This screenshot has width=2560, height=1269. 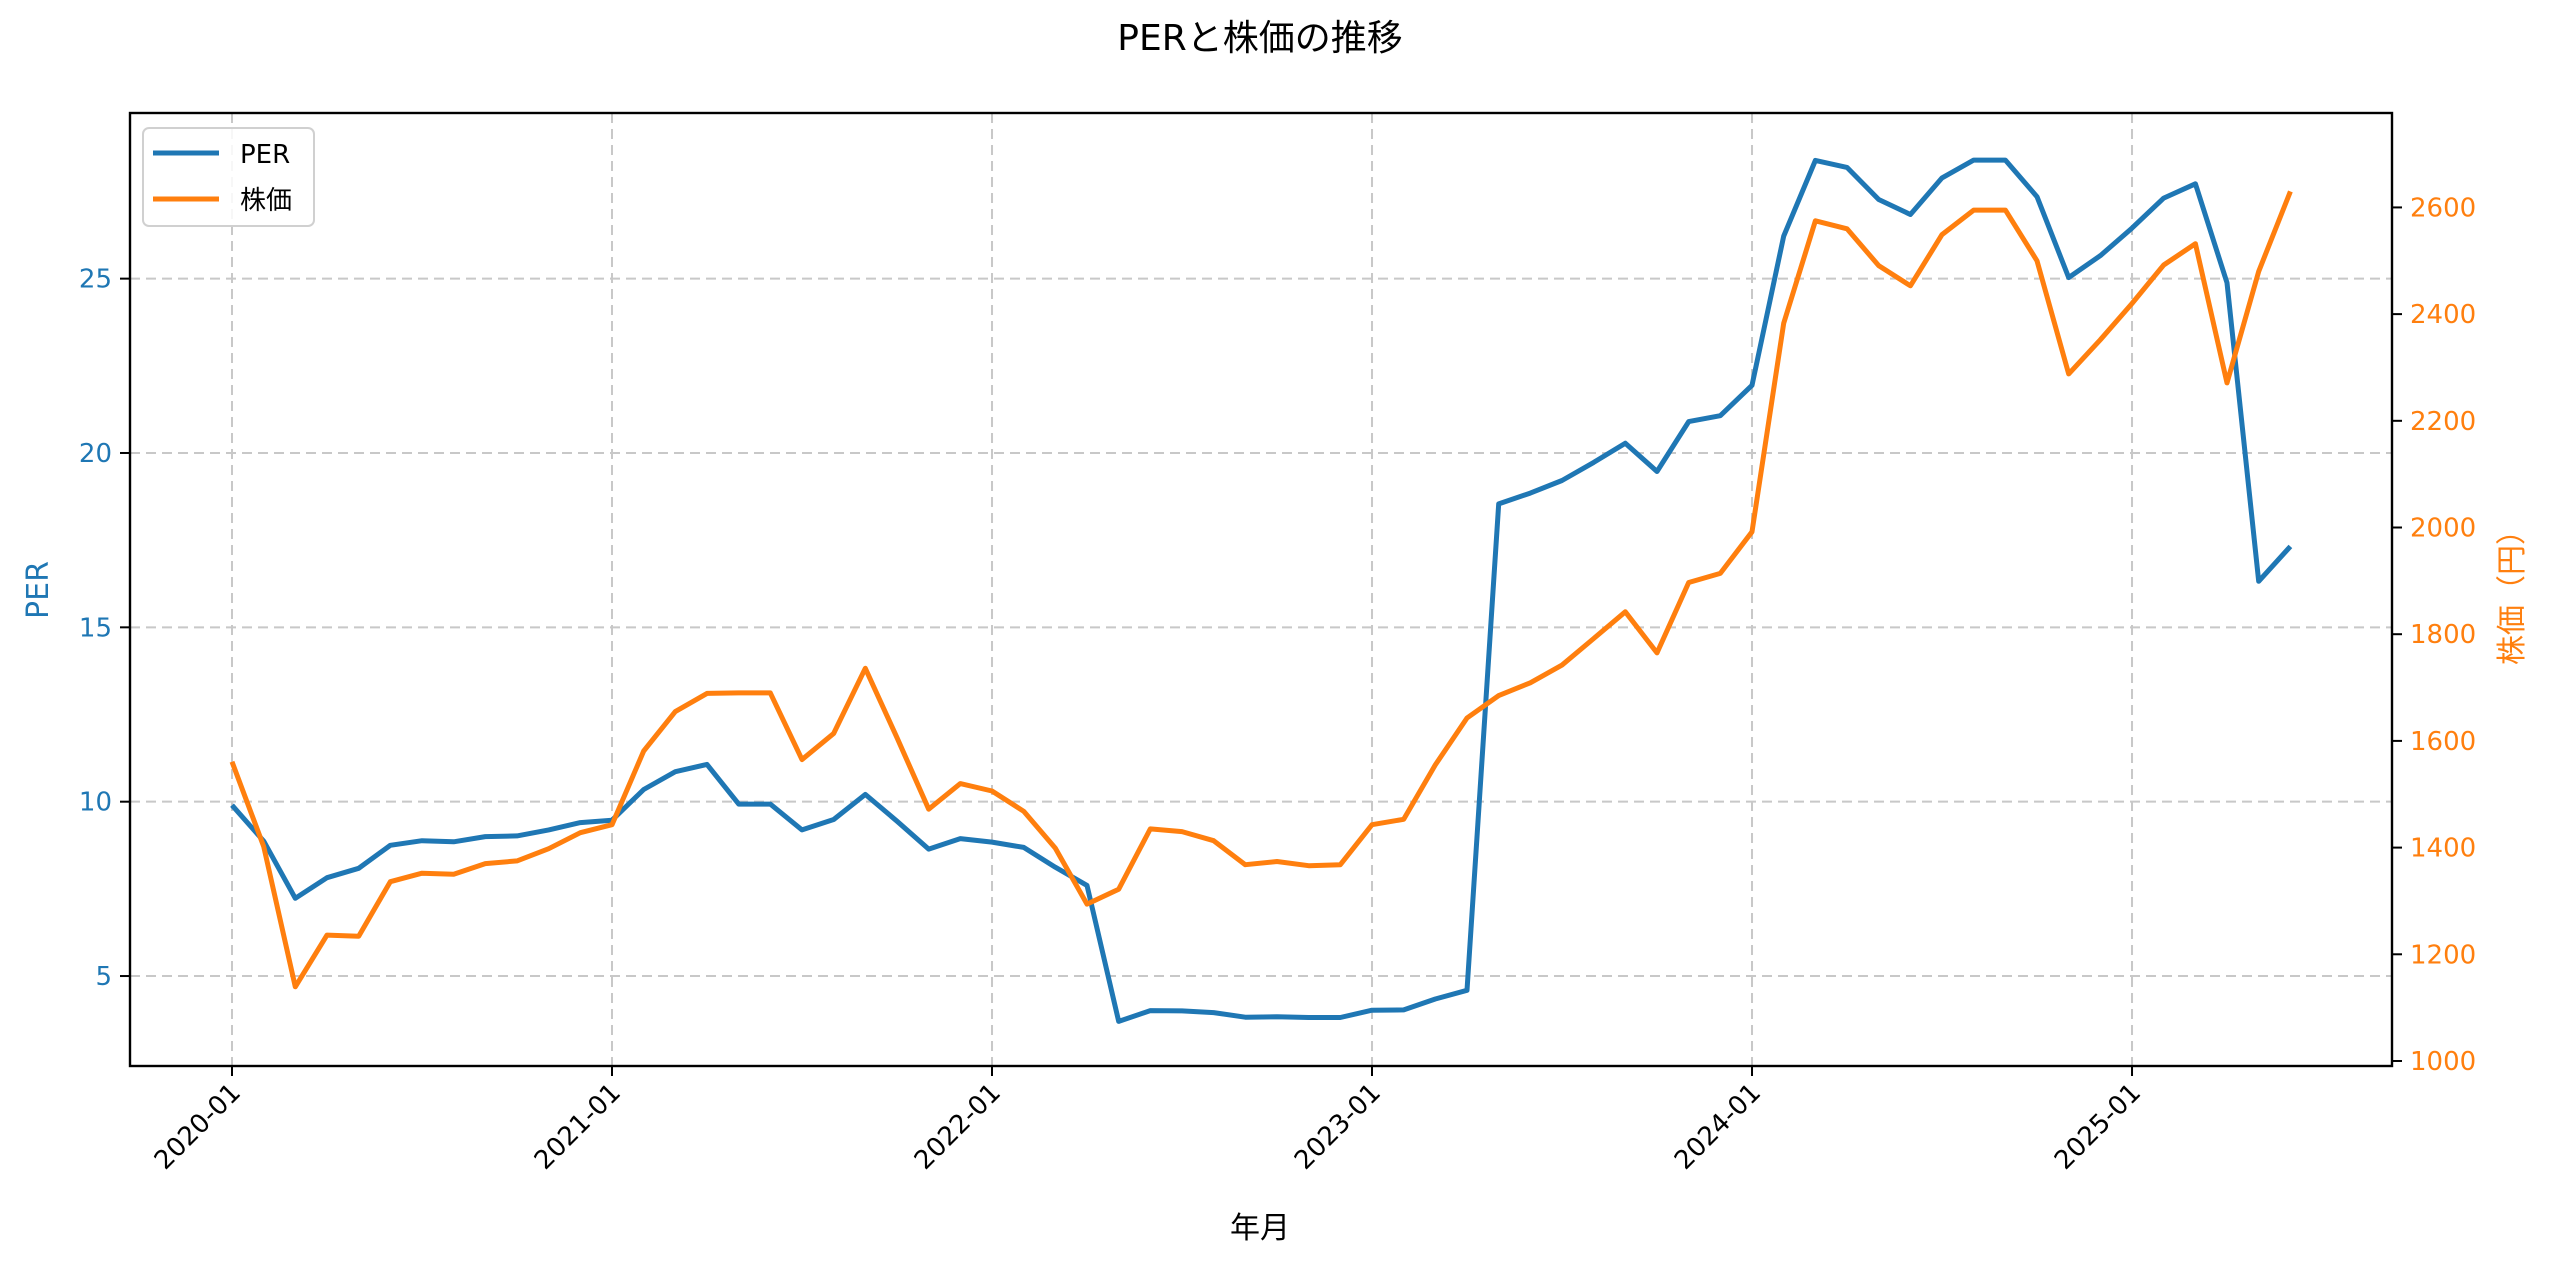 What do you see at coordinates (2443, 529) in the screenshot?
I see `right-y-tick-label: 2000` at bounding box center [2443, 529].